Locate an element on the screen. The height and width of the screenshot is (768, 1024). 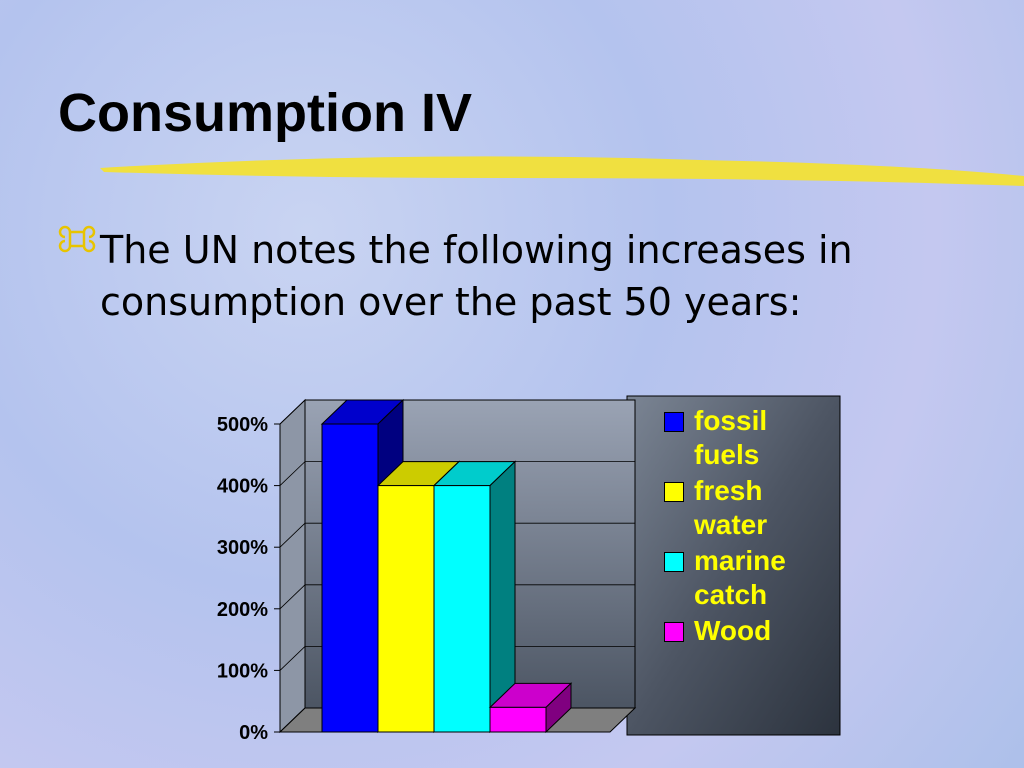
legend-entry: fresh water is located at coordinates (742, 508).